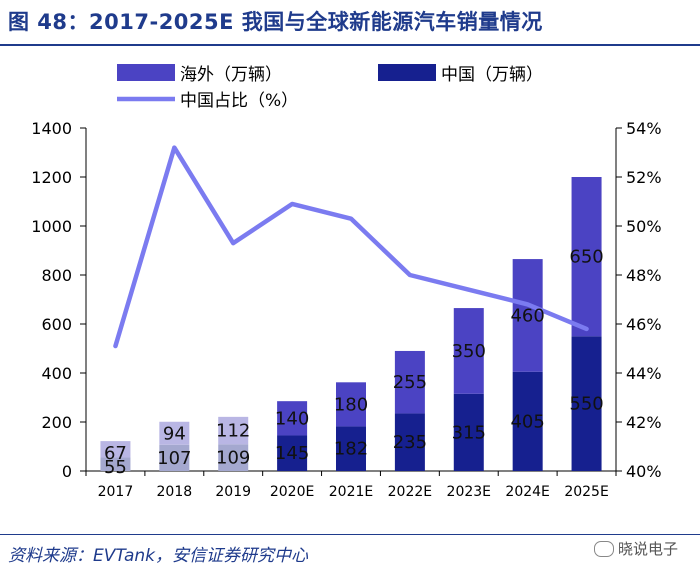 Image resolution: width=700 pixels, height=577 pixels. Describe the element at coordinates (644, 373) in the screenshot. I see `right-tick-label: 44%` at that location.